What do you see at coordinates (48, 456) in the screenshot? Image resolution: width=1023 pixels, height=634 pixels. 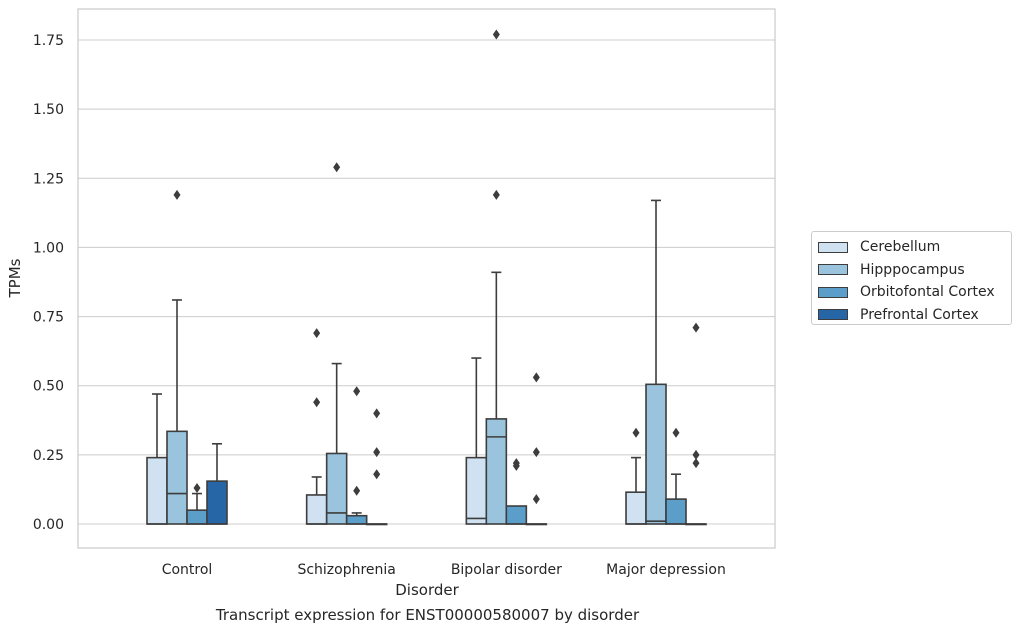 I see `y-tick-label: 0.25` at bounding box center [48, 456].